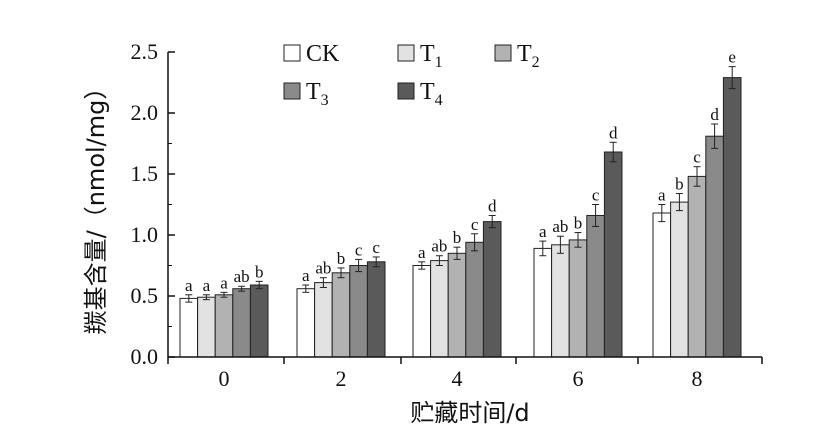  Describe the element at coordinates (96, 205) in the screenshot. I see `y-axis-title: 羰基含量/（nmol/mg）` at that location.